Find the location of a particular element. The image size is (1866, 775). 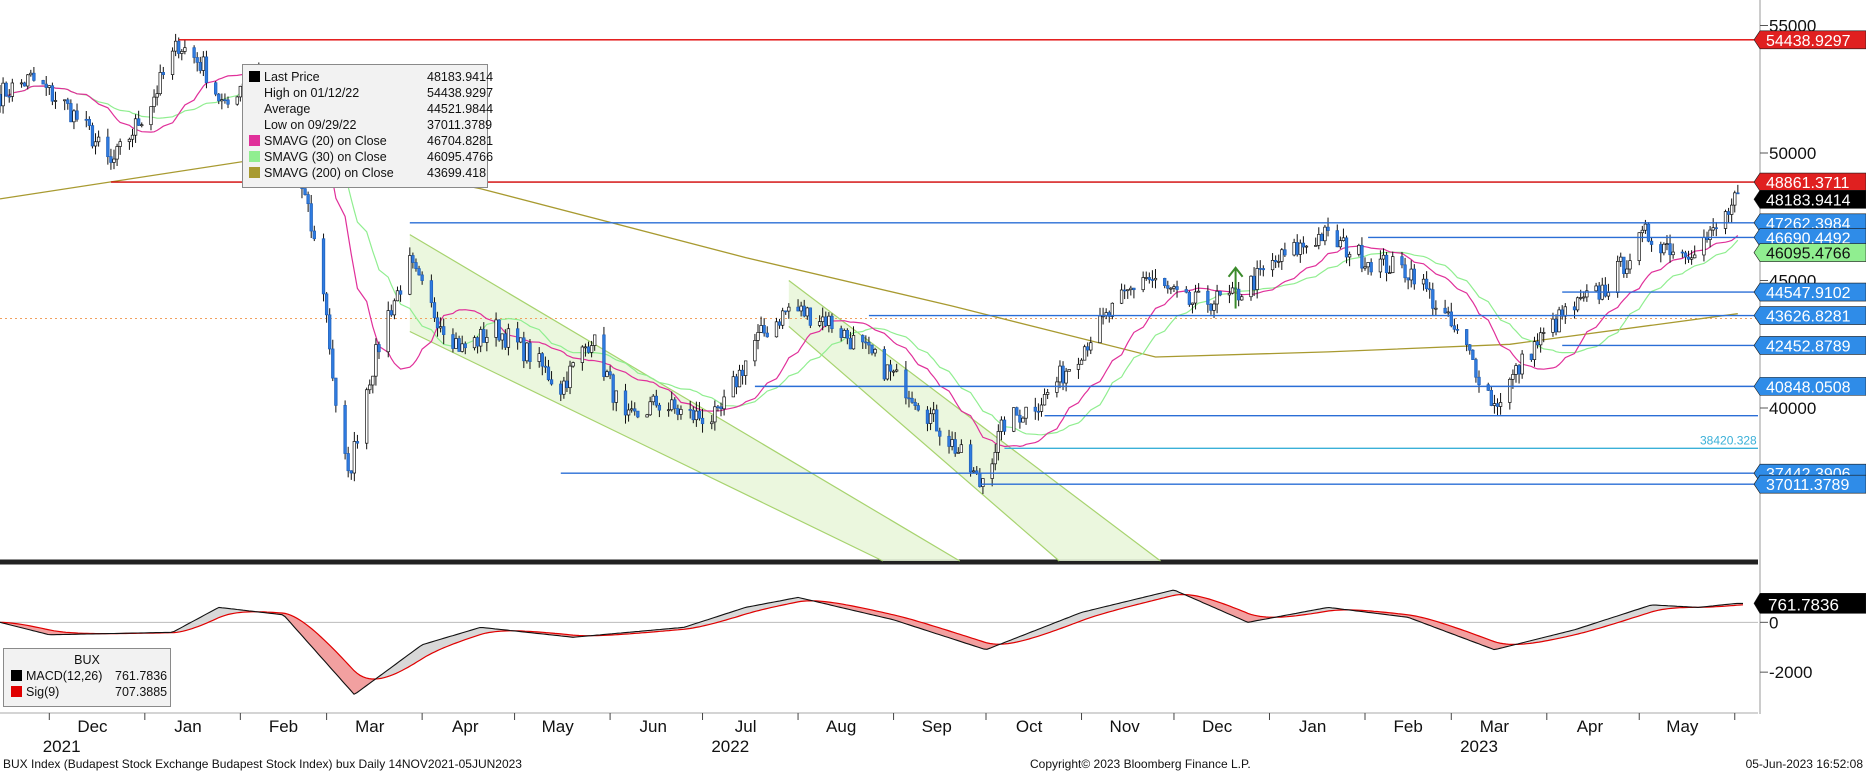

x-month-label: Jan is located at coordinates (1312, 726).